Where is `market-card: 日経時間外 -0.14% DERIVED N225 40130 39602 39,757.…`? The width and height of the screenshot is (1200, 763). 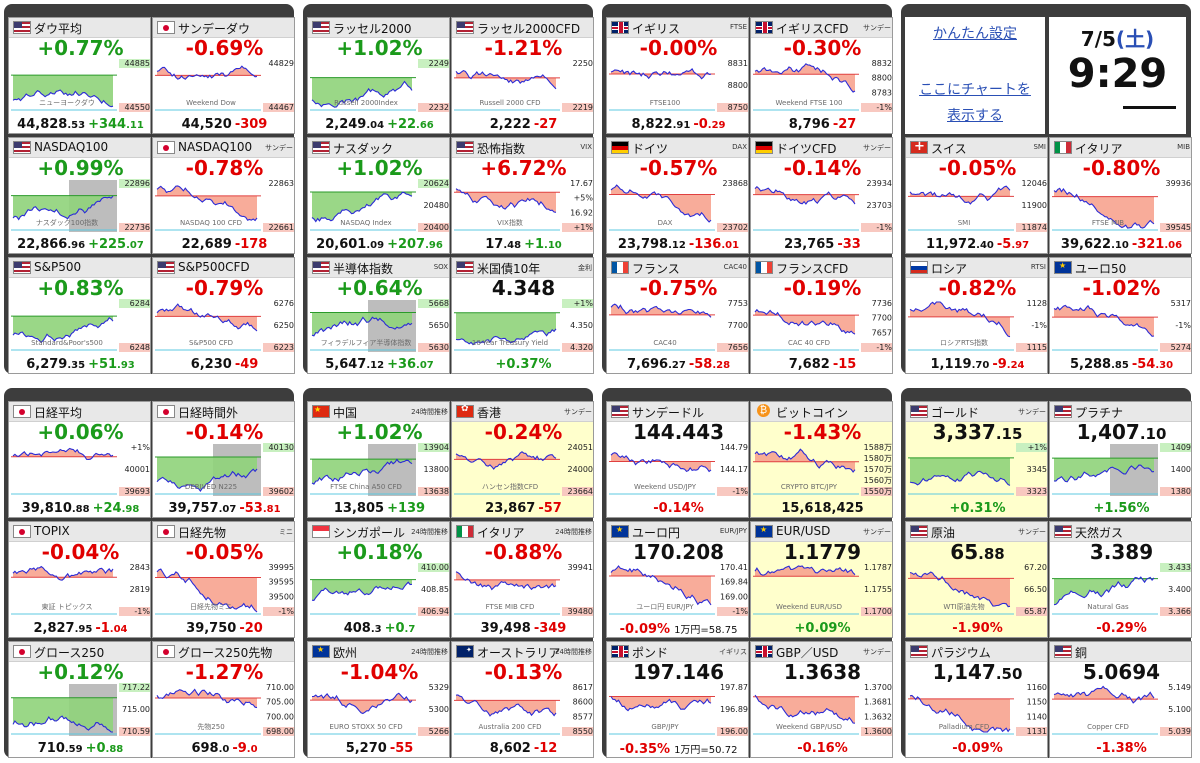 market-card: 日経時間外 -0.14% DERIVED N225 40130 39602 39,757.… is located at coordinates (223, 459).